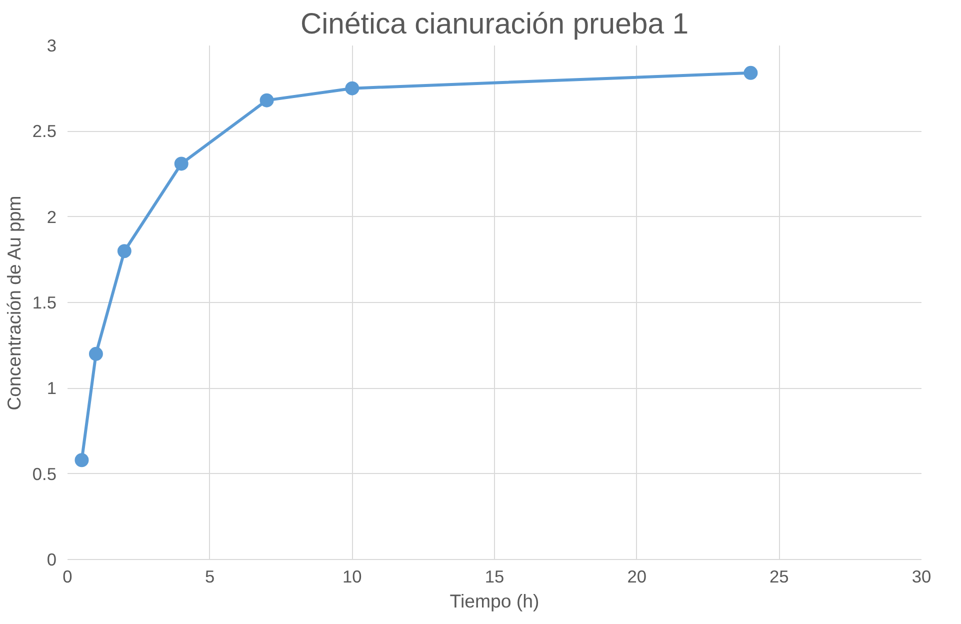  Describe the element at coordinates (352, 576) in the screenshot. I see `x-tick-label: 10` at that location.